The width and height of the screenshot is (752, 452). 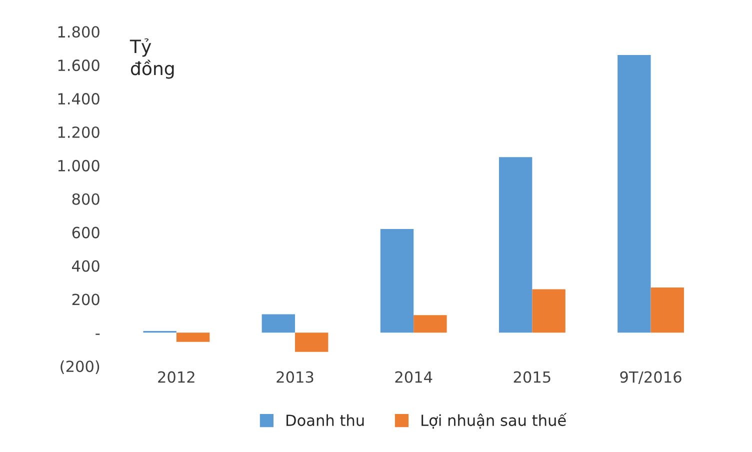 I want to click on y-tick-label: 1.000, so click(x=79, y=166).